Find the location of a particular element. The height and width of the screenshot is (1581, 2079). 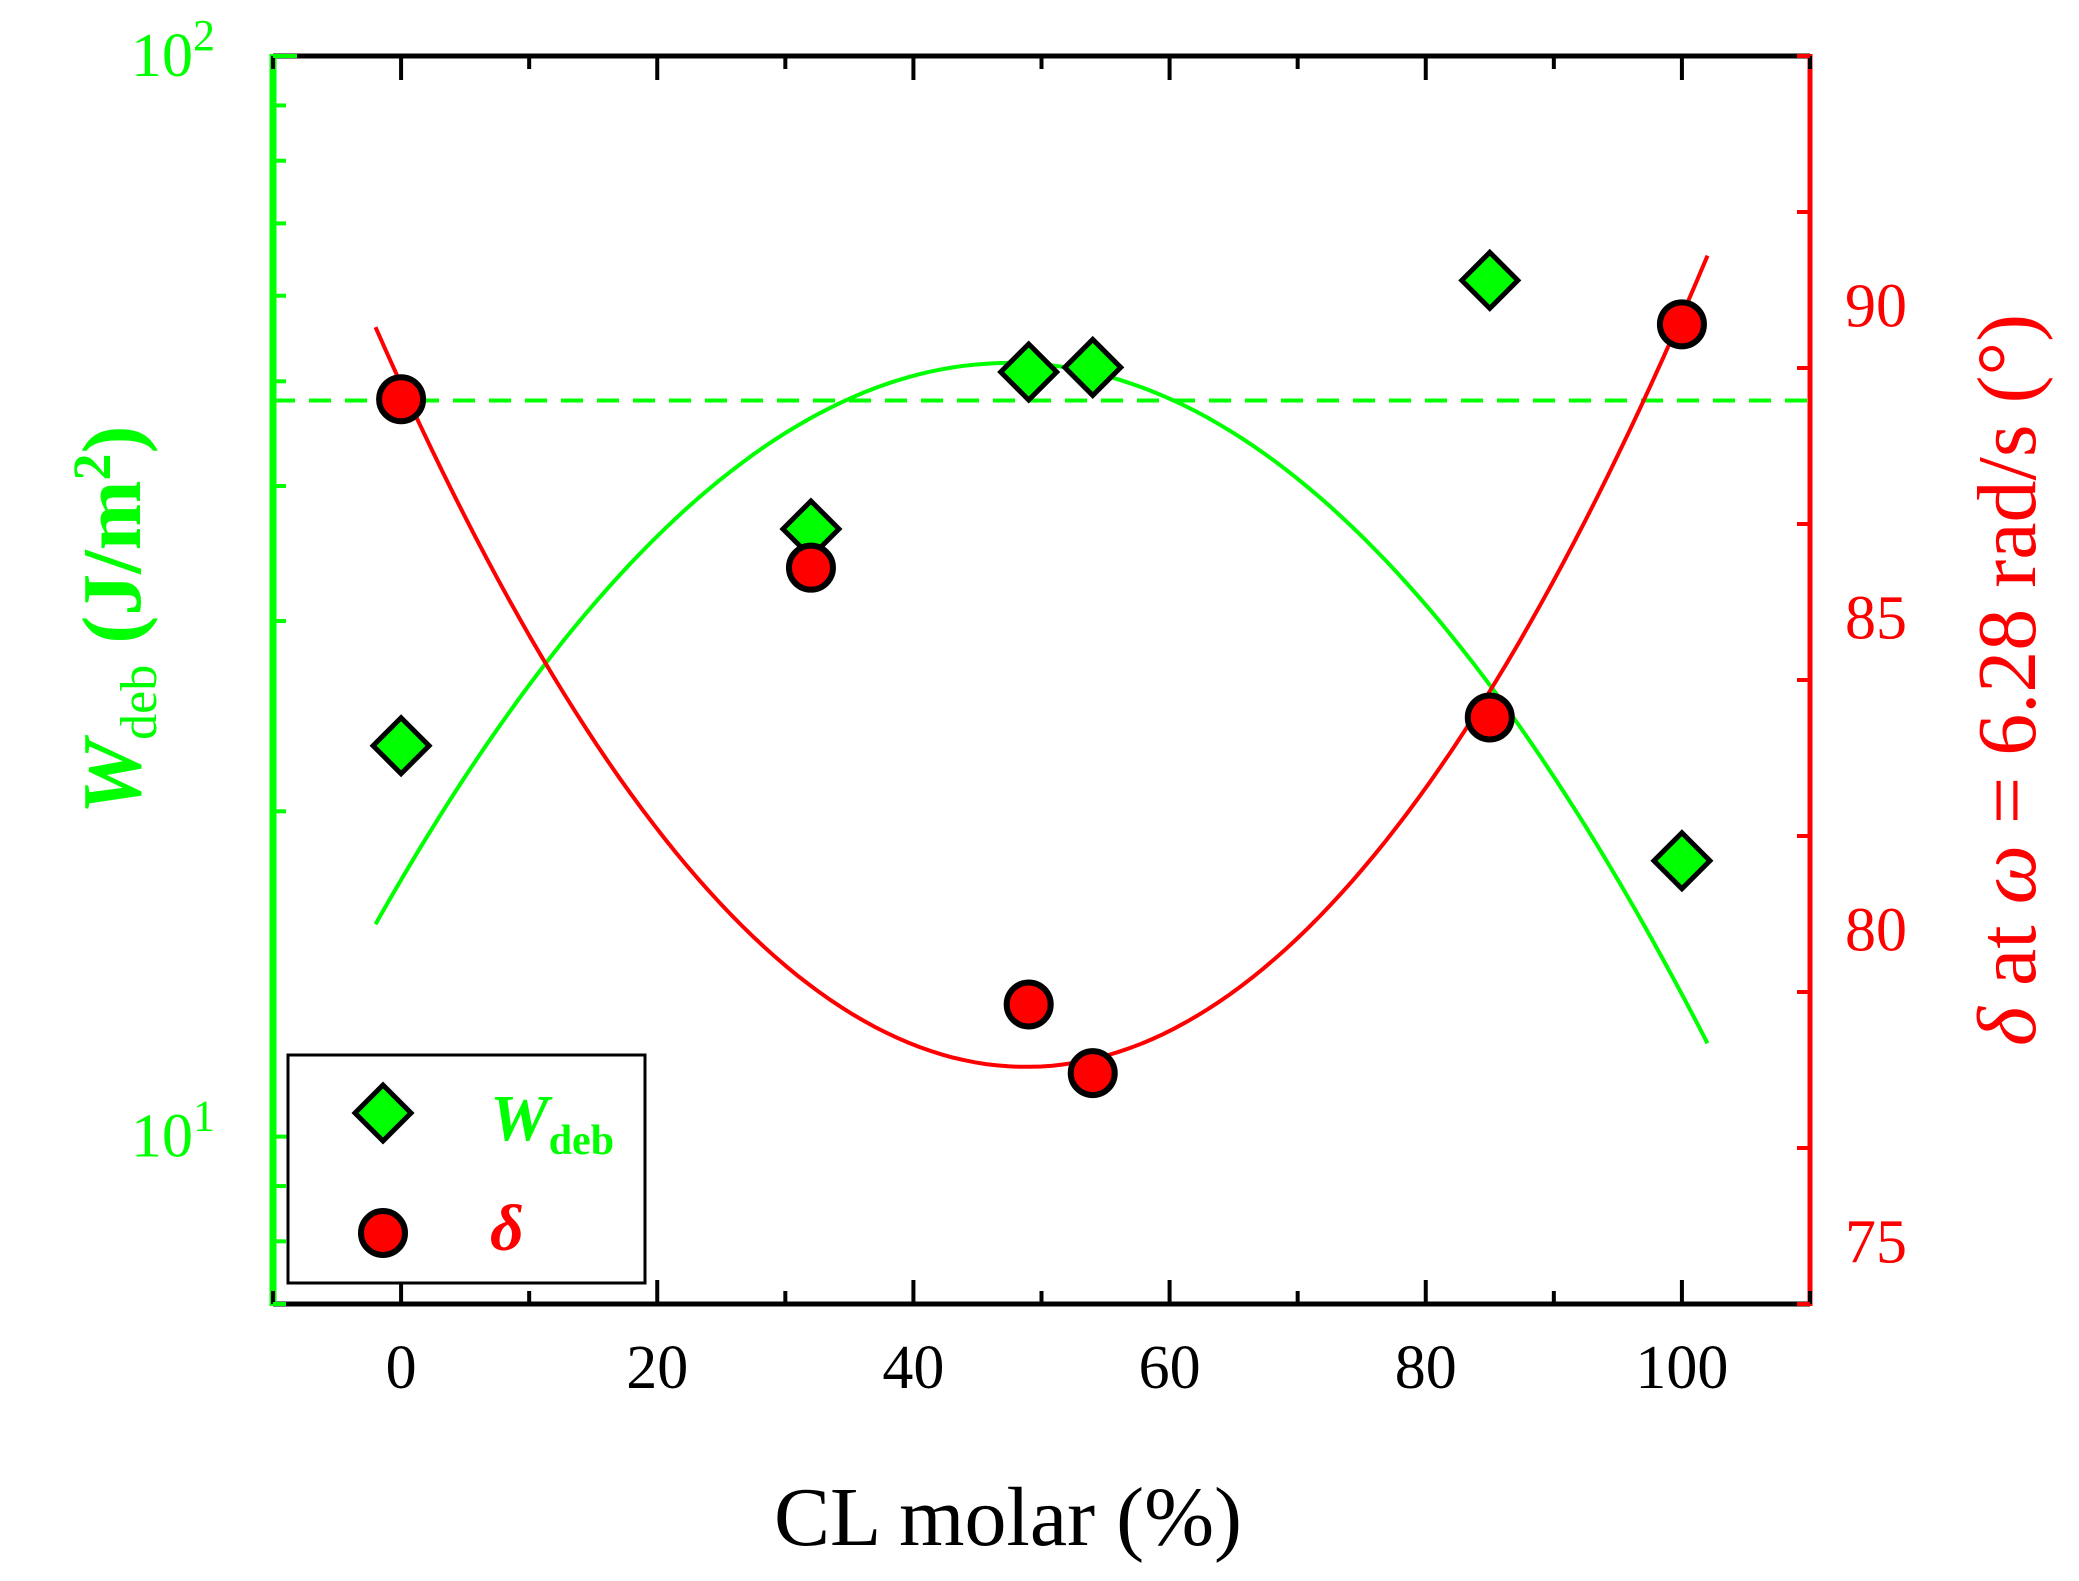

right-axis-label-omega: ω is located at coordinates (2007, 874).